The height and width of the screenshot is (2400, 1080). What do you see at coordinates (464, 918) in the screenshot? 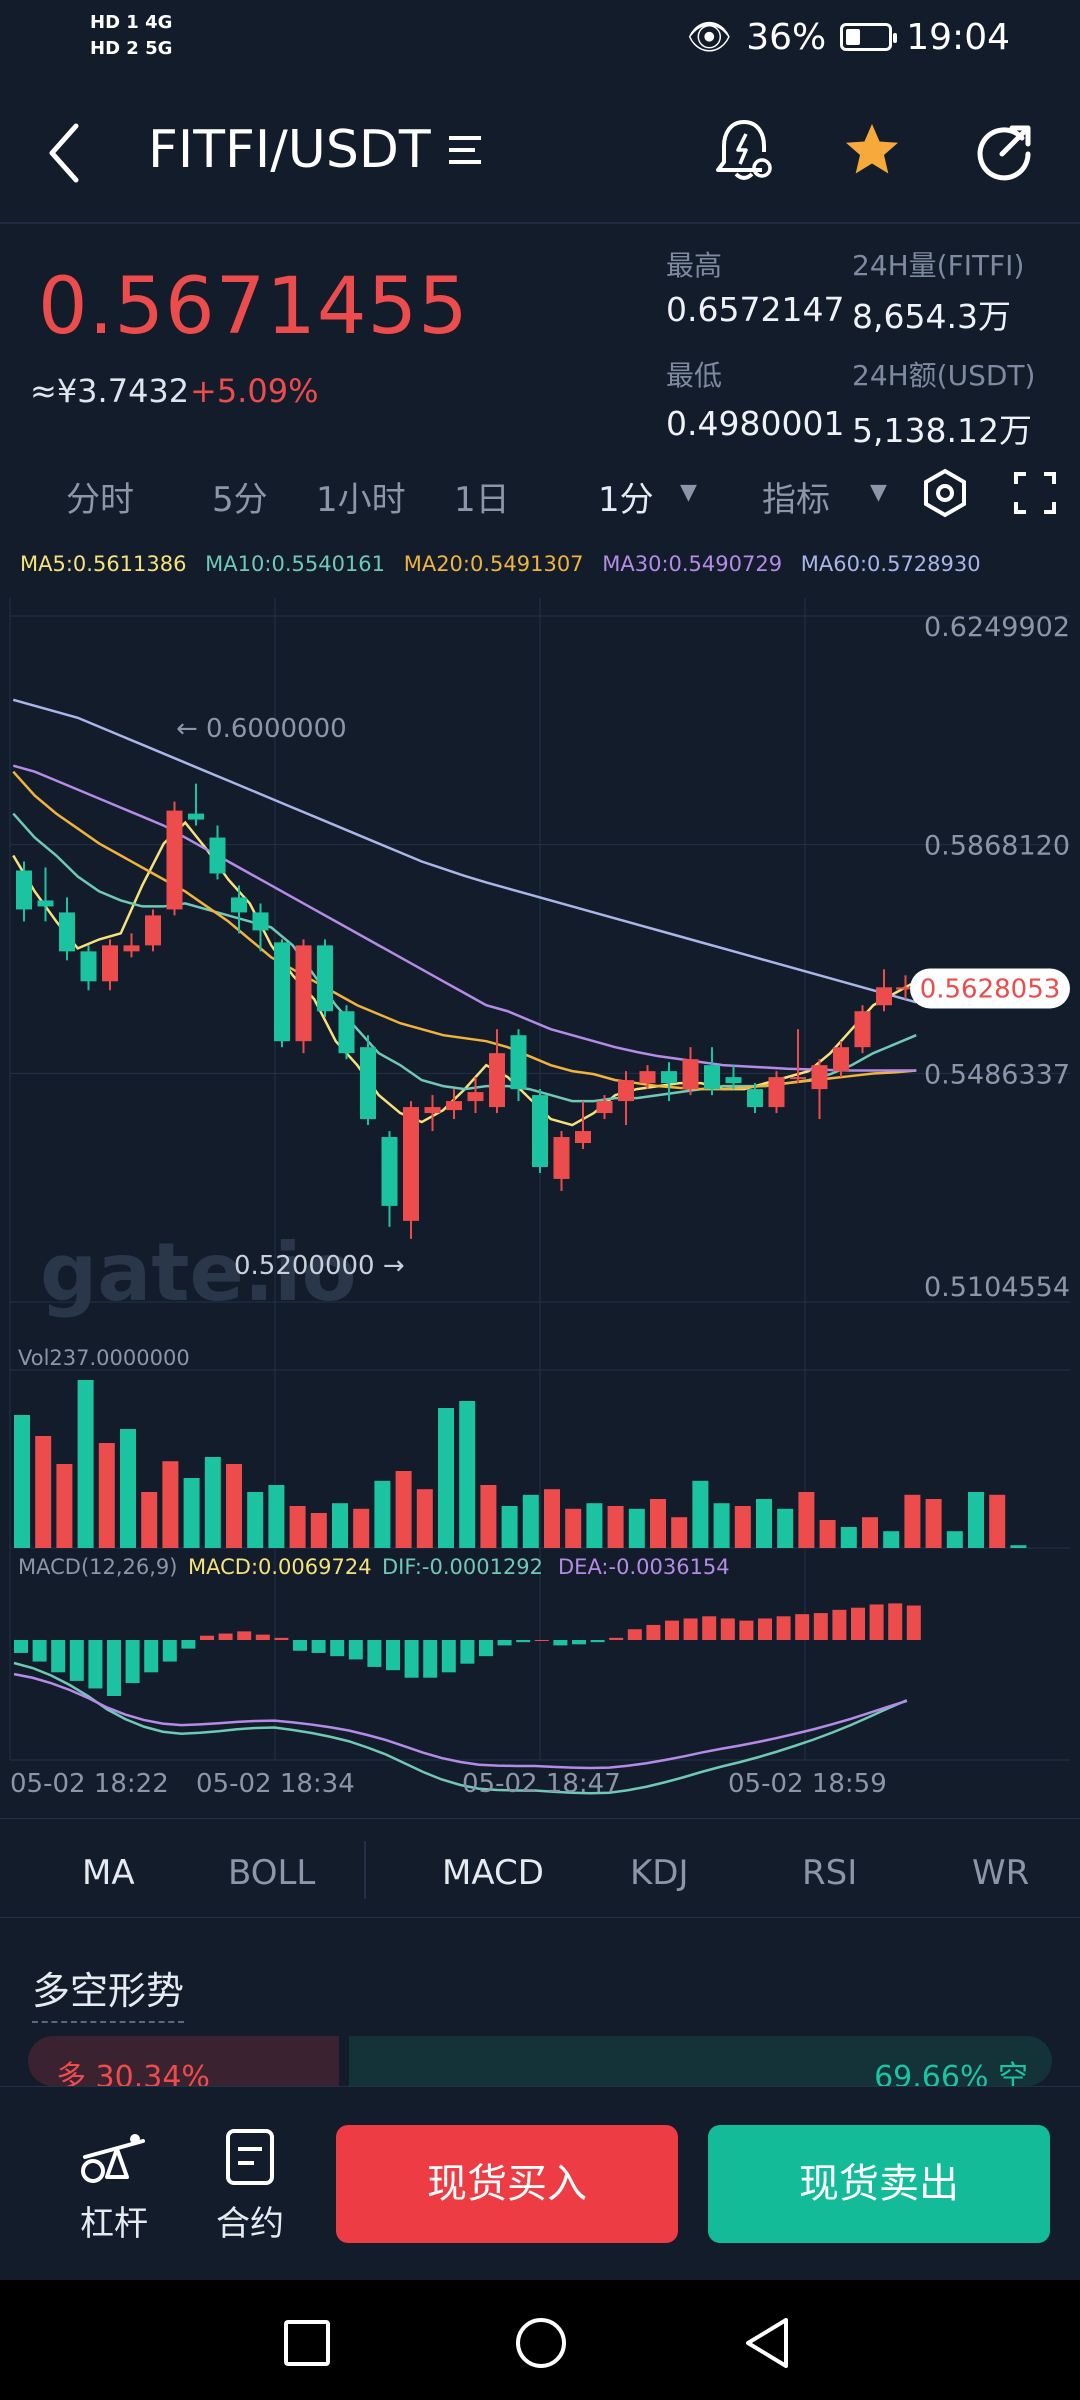
I see `ma30-line` at bounding box center [464, 918].